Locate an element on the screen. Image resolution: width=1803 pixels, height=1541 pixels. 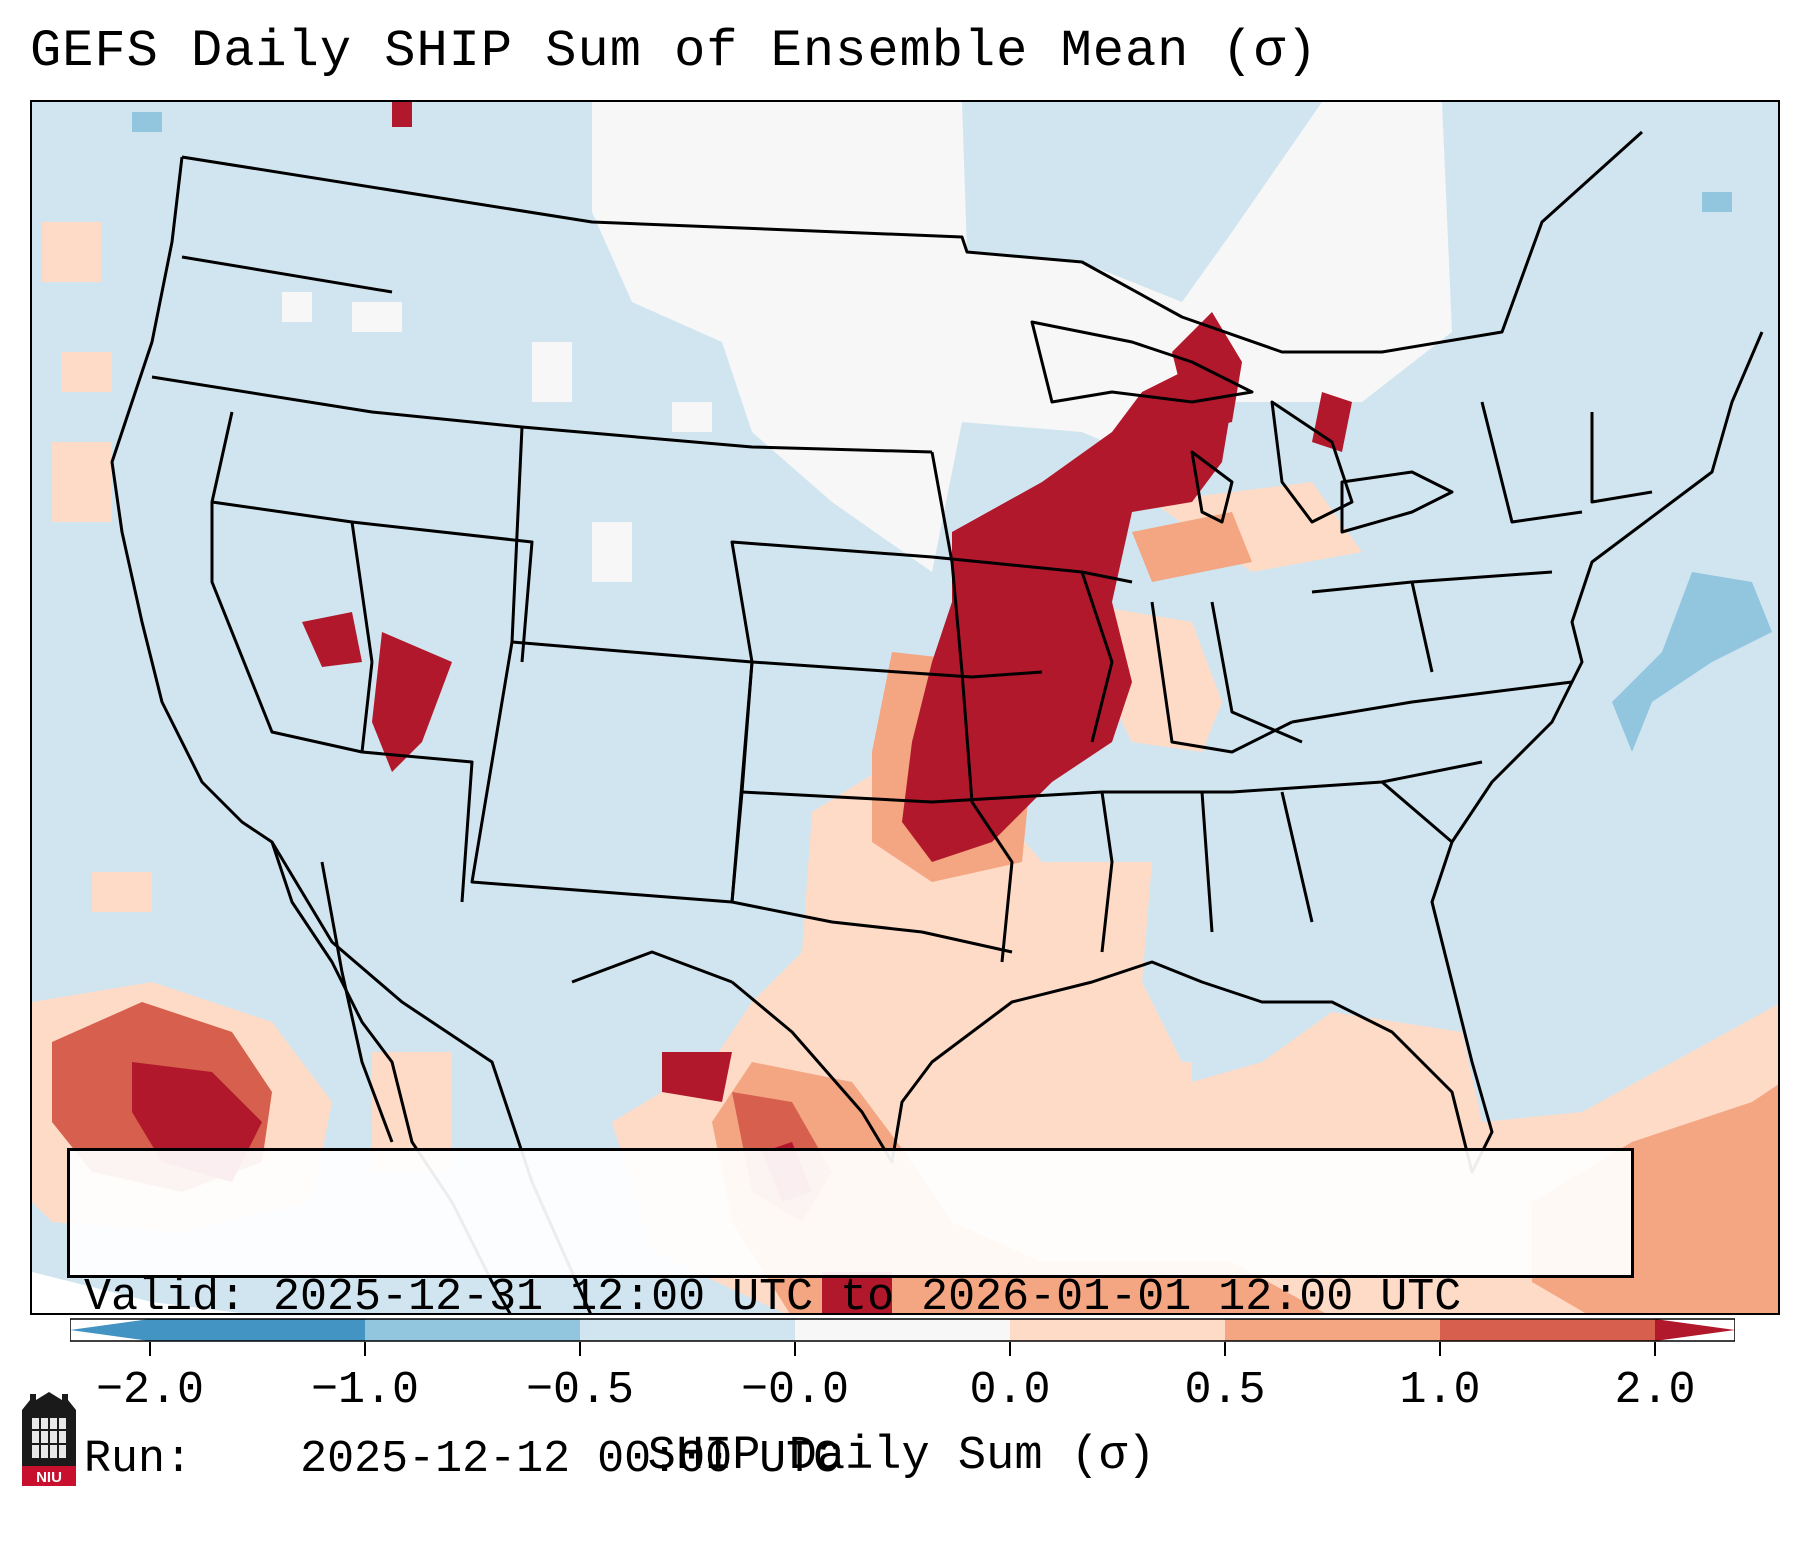
run-row: Run: 2025-12-12 00:00 UTC is located at coordinates (850, 1460).